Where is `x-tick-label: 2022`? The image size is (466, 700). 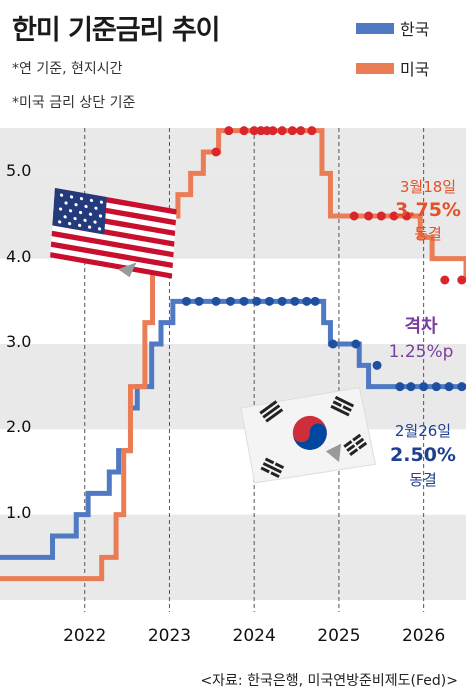 x-tick-label: 2022 is located at coordinates (85, 636).